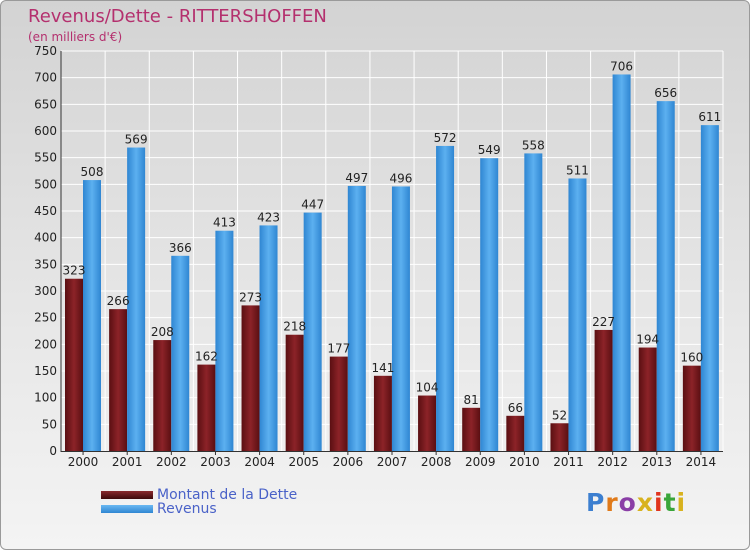 The image size is (750, 550). What do you see at coordinates (559, 415) in the screenshot?
I see `data-label-debt: 52` at bounding box center [559, 415].